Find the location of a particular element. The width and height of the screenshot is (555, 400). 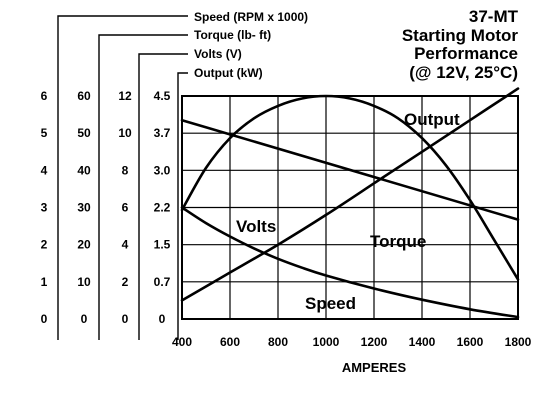

bracket-torque is located at coordinates (143, 187).